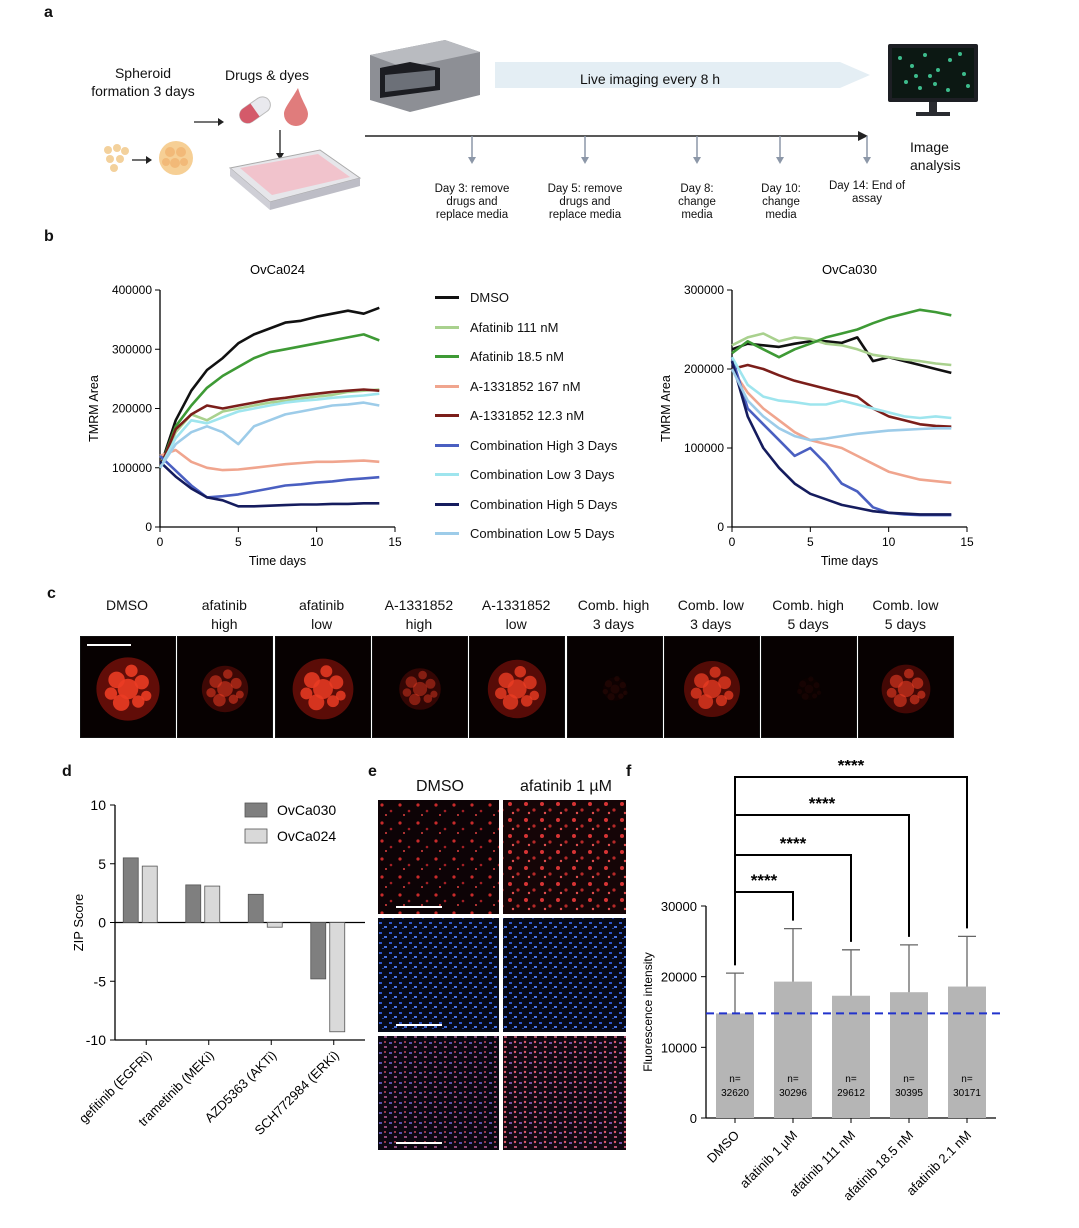 This screenshot has height=1228, width=1079. What do you see at coordinates (78, 923) in the screenshot?
I see `y-axis-title: ZIP Score` at bounding box center [78, 923].